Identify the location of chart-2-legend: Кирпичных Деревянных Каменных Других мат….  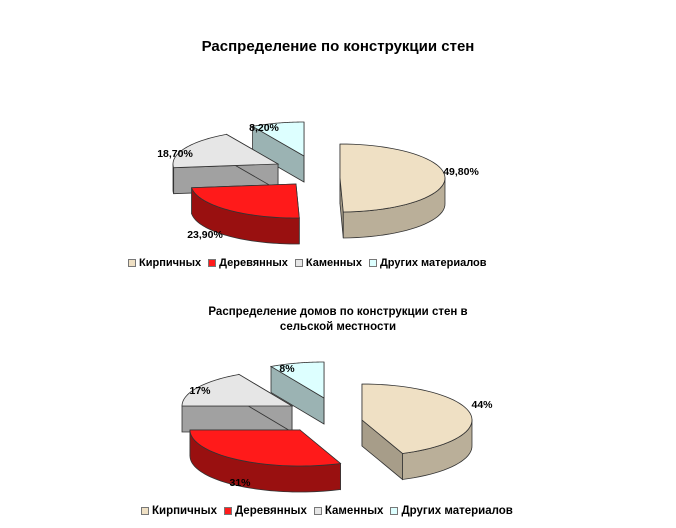
(330, 511).